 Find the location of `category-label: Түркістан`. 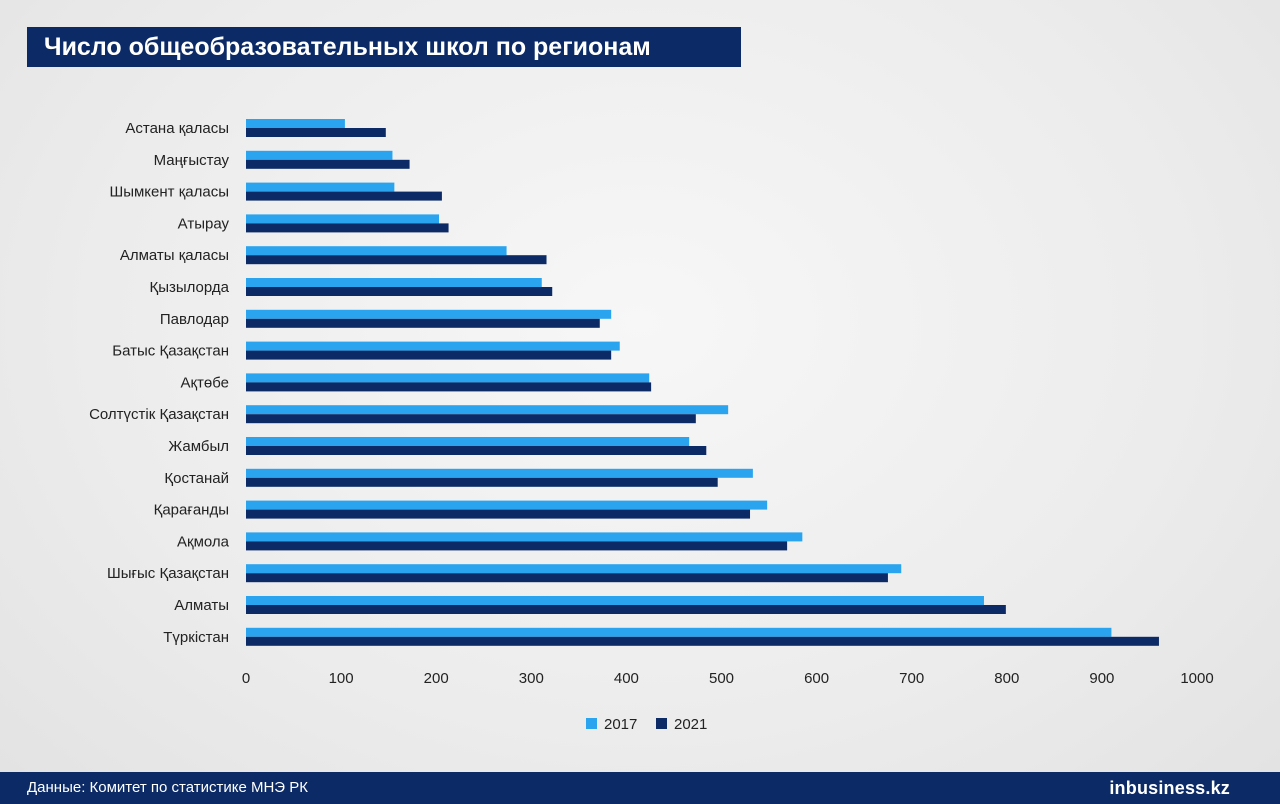

category-label: Түркістан is located at coordinates (196, 637).